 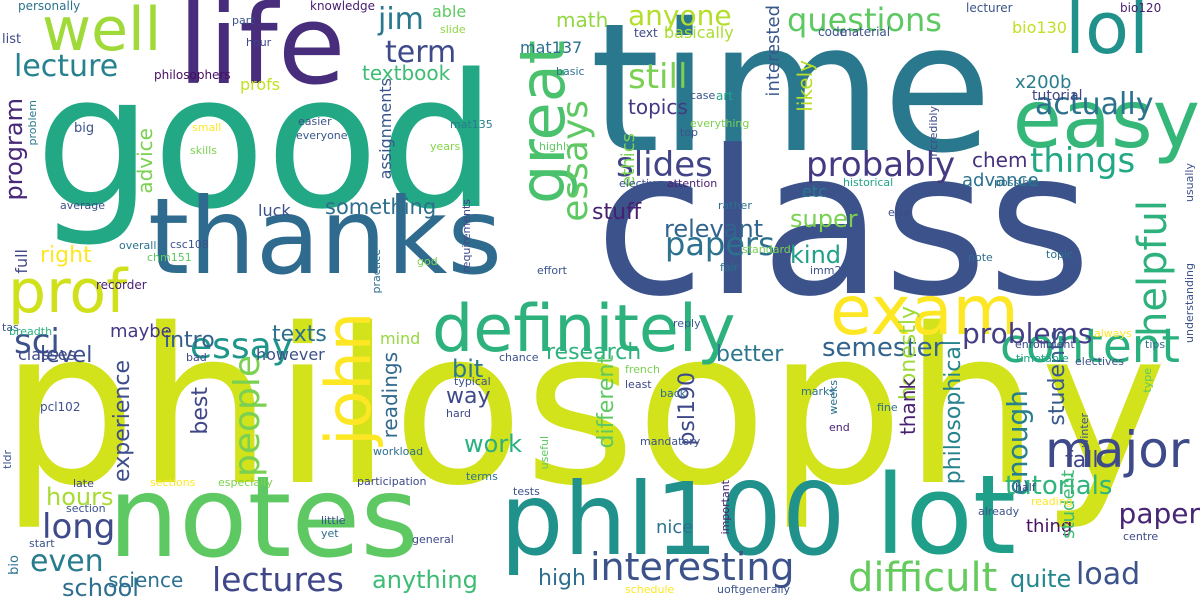 What do you see at coordinates (196, 357) in the screenshot?
I see `word-bad: bad` at bounding box center [196, 357].